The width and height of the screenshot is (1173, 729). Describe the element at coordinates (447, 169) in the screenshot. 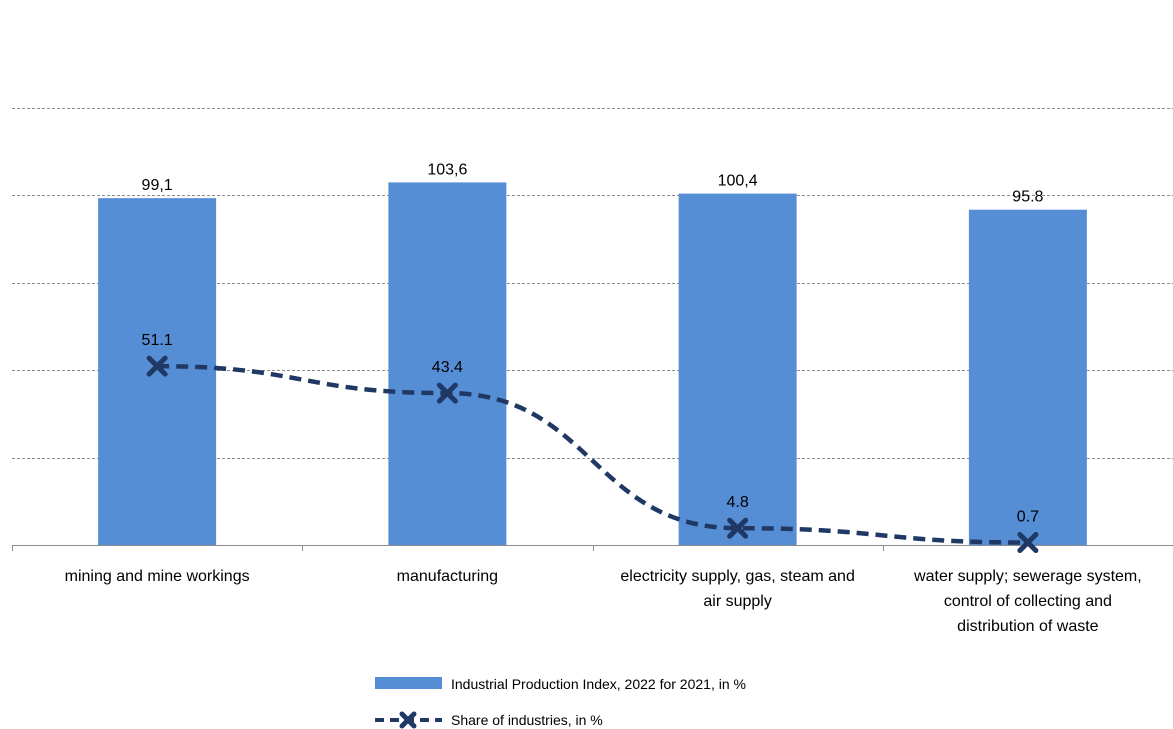

I see `bar-value-label: 103,6` at that location.